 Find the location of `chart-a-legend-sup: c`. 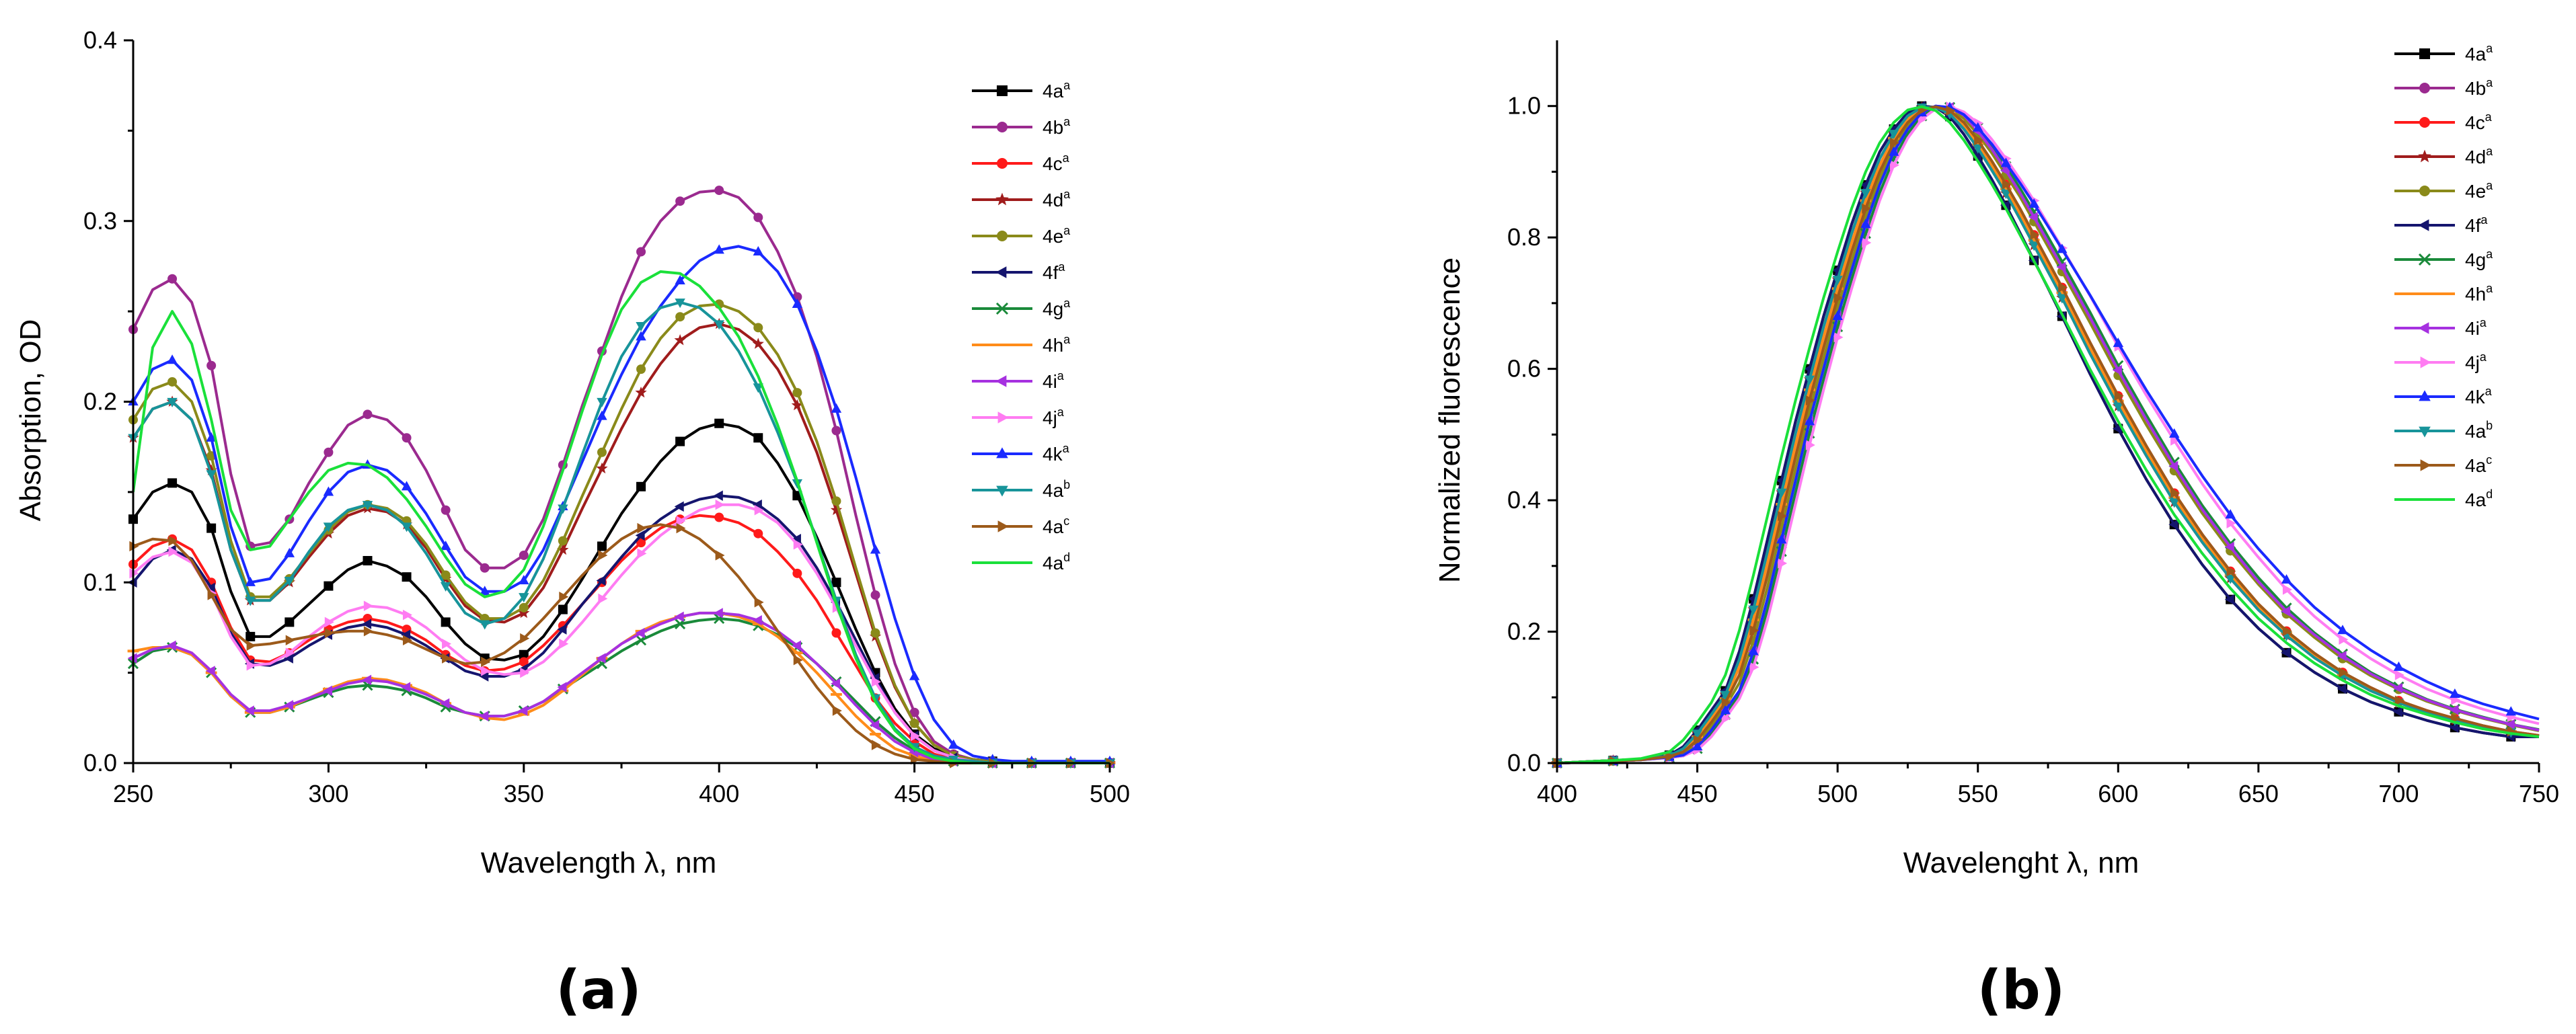

chart-a-legend-sup: c is located at coordinates (1066, 521).